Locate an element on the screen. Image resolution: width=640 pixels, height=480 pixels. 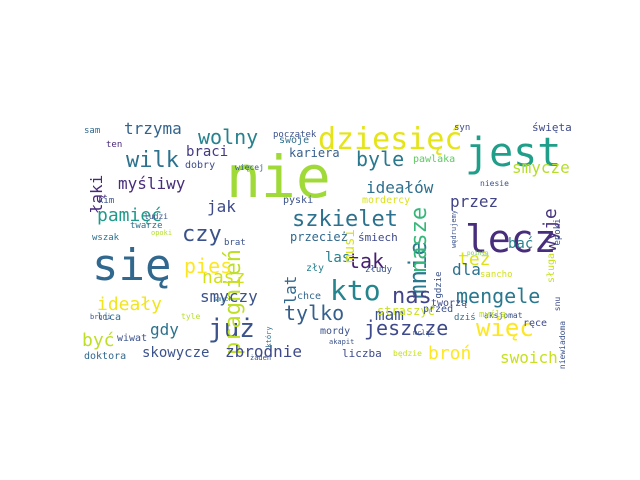
word-67: więcej is located at coordinates (249, 167).